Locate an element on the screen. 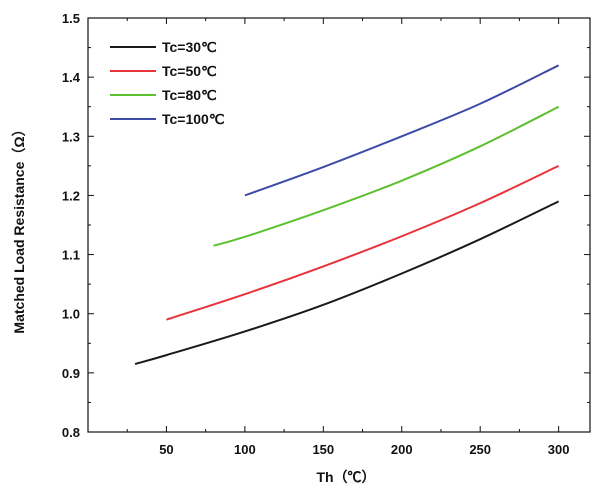 Image resolution: width=600 pixels, height=491 pixels. y-tick-label: 1.2 is located at coordinates (71, 195).